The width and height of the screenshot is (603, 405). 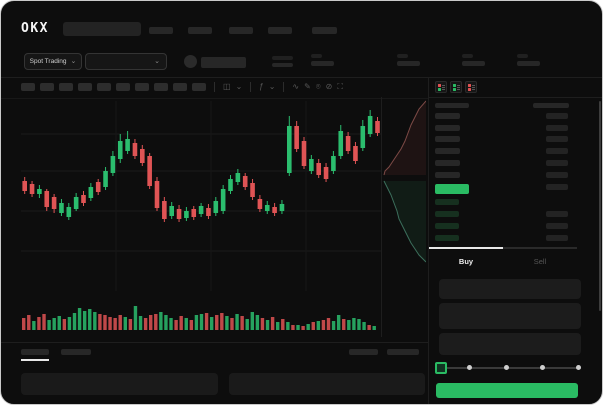 I want to click on last-price-badge, so click(x=452, y=189).